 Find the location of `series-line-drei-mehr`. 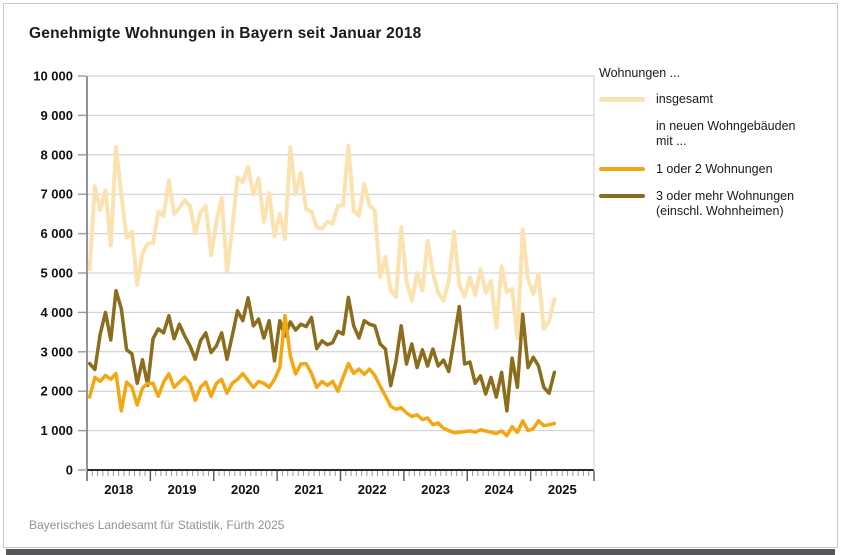

series-line-drei-mehr is located at coordinates (322, 350).